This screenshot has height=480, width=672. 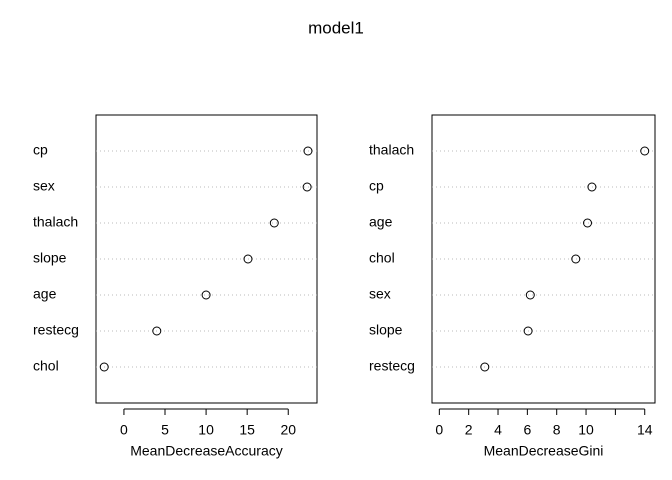 What do you see at coordinates (247, 430) in the screenshot?
I see `x-tick-label: 15` at bounding box center [247, 430].